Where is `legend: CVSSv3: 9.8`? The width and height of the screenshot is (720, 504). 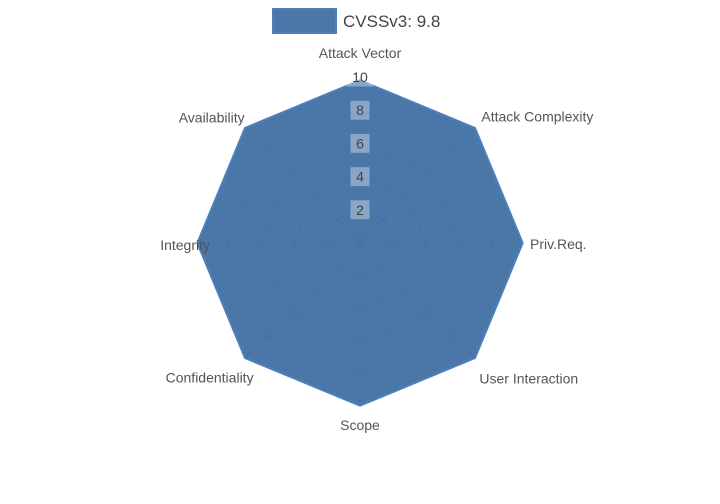
legend: CVSSv3: 9.8 is located at coordinates (356, 21).